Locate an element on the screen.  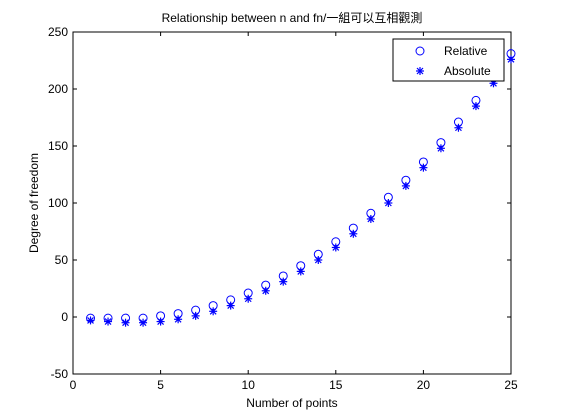
legend-marker-absolute is located at coordinates (420, 71).